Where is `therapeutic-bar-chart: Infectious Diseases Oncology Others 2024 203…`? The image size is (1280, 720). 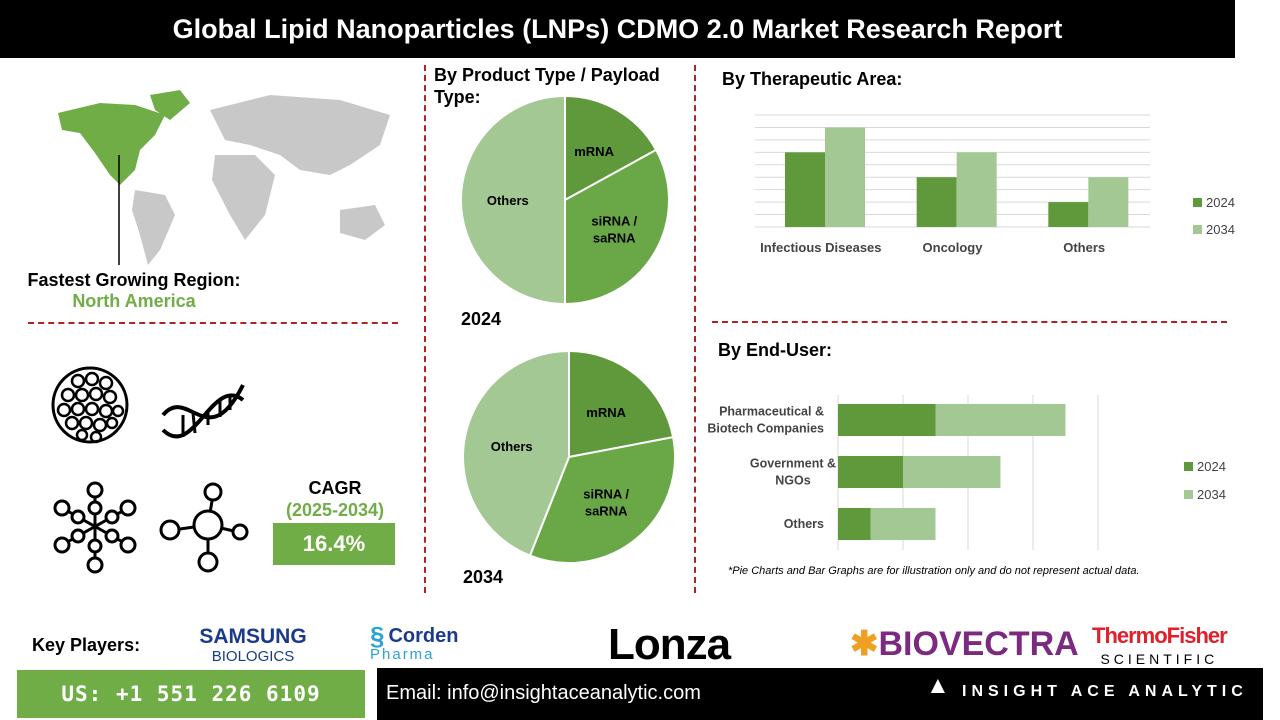 therapeutic-bar-chart: Infectious Diseases Oncology Others 2024 203… is located at coordinates (995, 184).